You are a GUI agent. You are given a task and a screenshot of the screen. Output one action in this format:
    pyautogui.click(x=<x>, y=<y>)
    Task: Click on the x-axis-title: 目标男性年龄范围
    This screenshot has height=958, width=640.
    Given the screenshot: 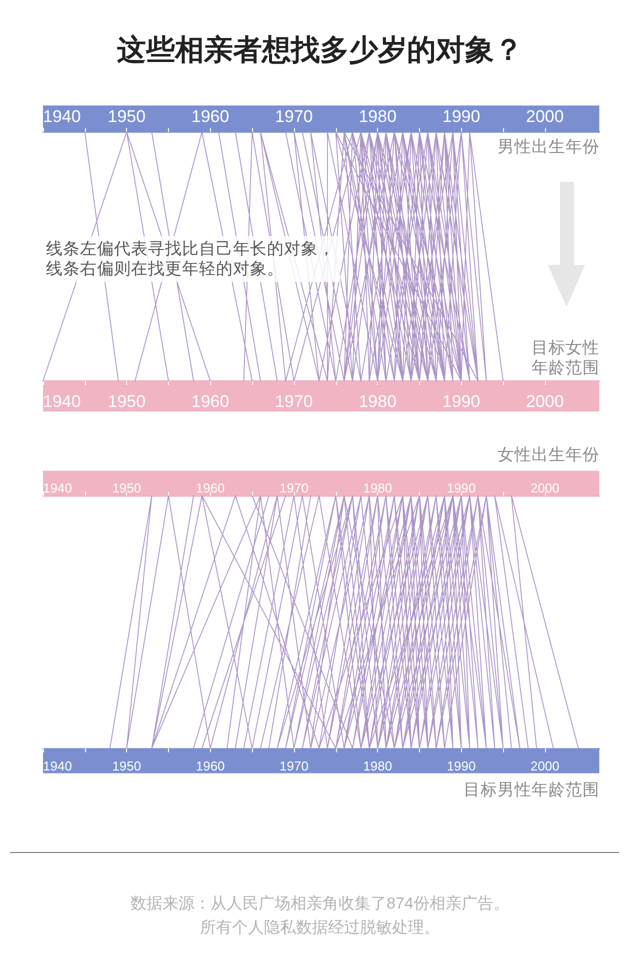 What is the action you would take?
    pyautogui.click(x=531, y=790)
    